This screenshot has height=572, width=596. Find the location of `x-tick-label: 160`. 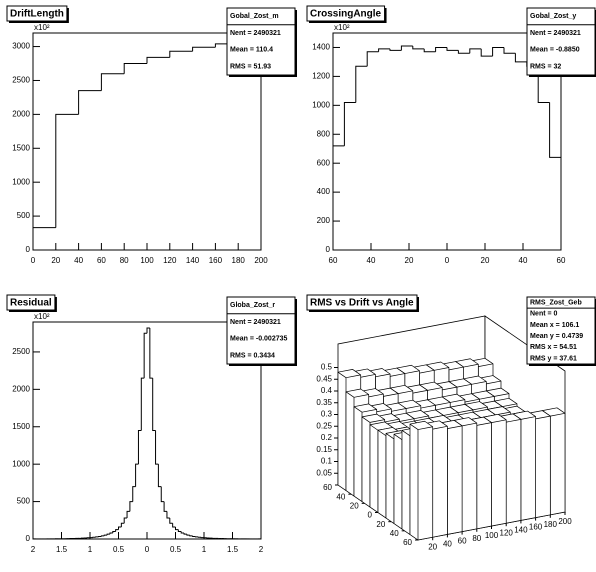

x-tick-label: 160 is located at coordinates (216, 260).